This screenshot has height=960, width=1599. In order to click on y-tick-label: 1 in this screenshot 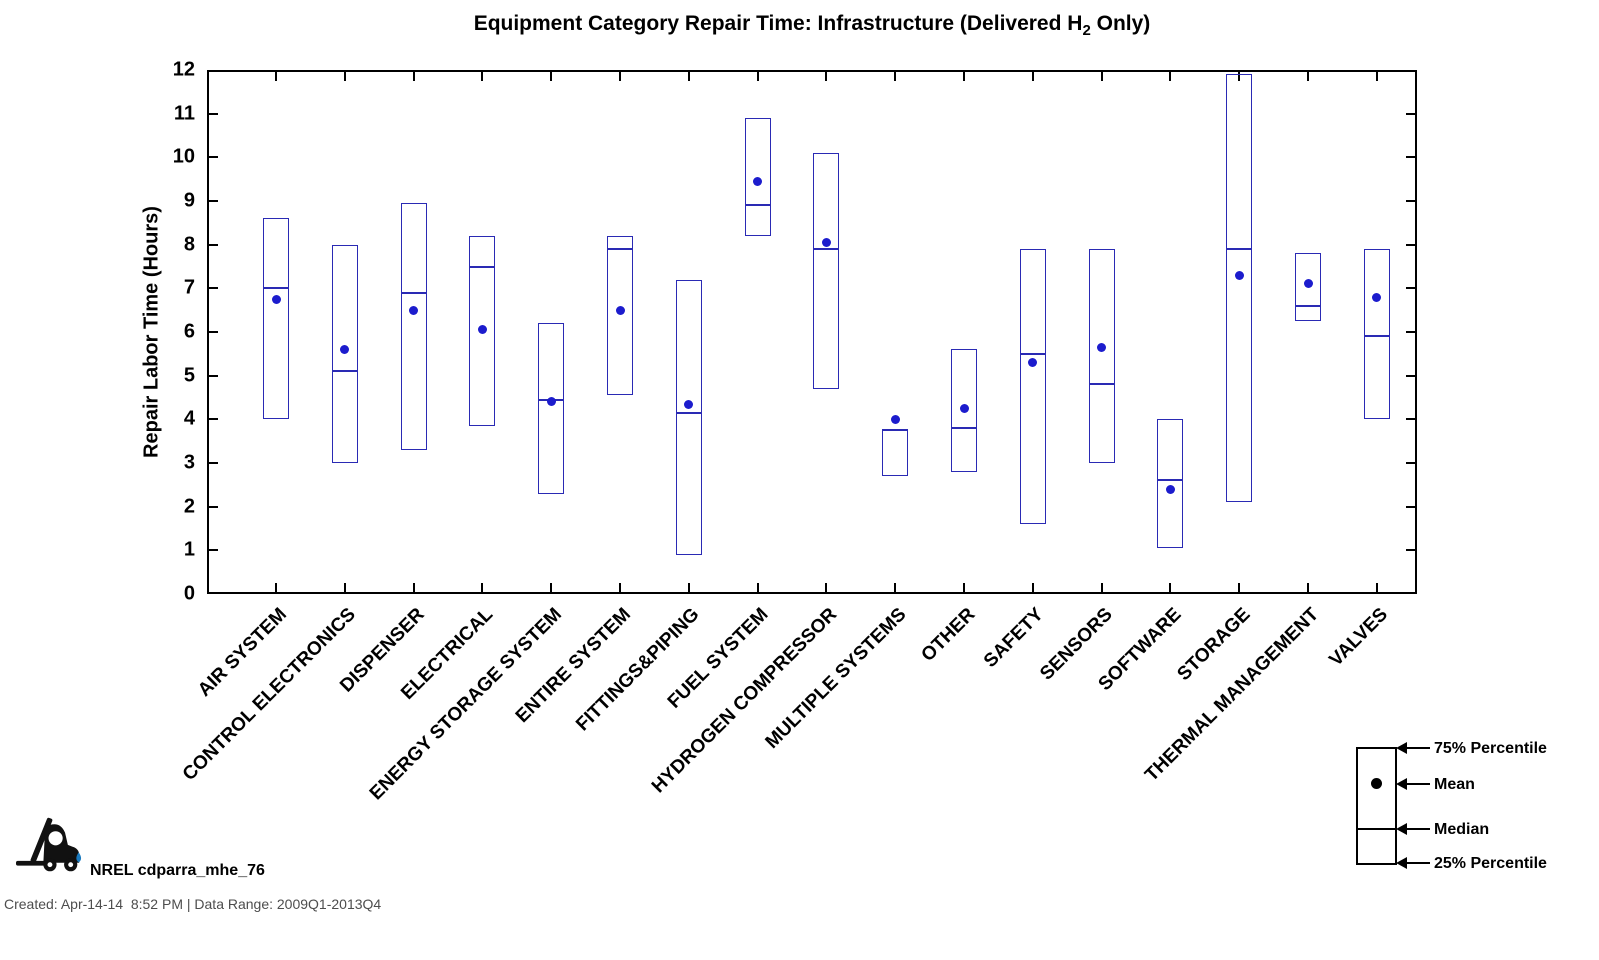, I will do `click(189, 549)`.